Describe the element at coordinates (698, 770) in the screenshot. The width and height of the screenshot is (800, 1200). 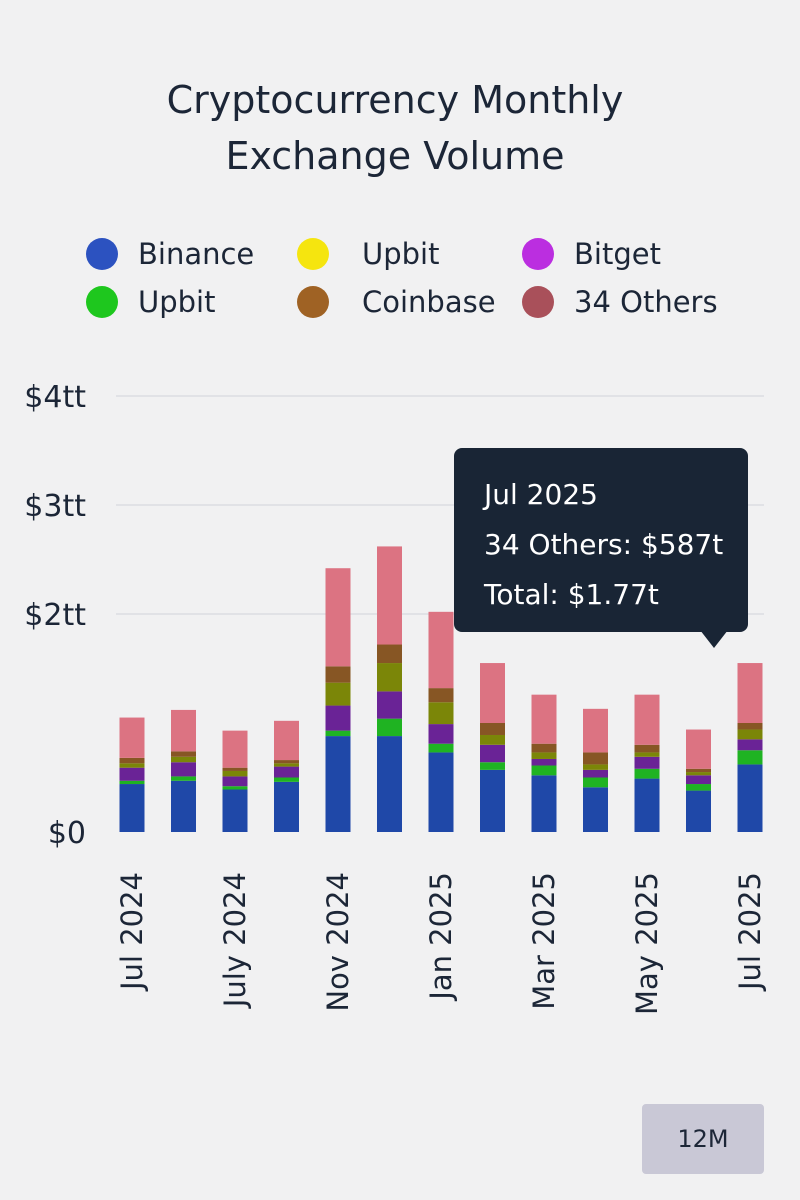
I see `bar-segment-coinbase-4-jun-2025` at that location.